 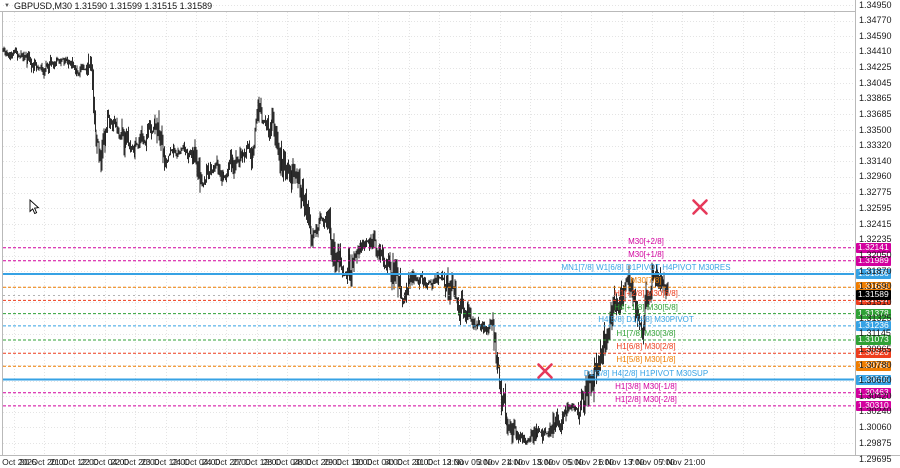 What do you see at coordinates (469, 462) in the screenshot?
I see `time-label-15: 3 Nov 05:00` at bounding box center [469, 462].